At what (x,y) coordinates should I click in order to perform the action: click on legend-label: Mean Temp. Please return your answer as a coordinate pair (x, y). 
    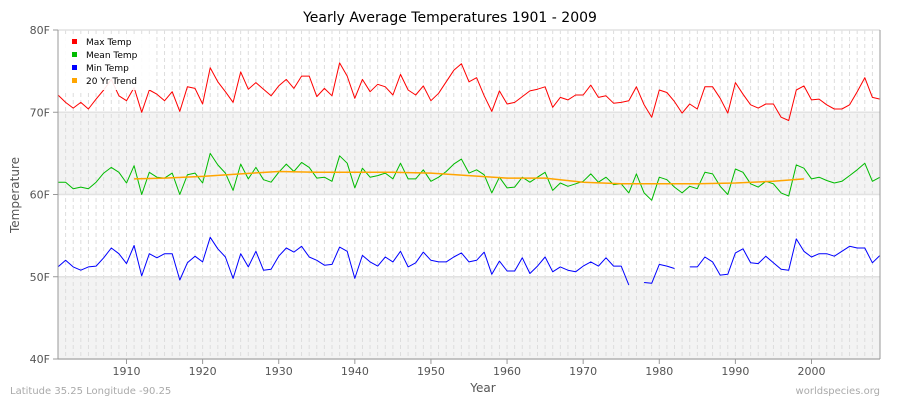
    Looking at the image, I should click on (112, 56).